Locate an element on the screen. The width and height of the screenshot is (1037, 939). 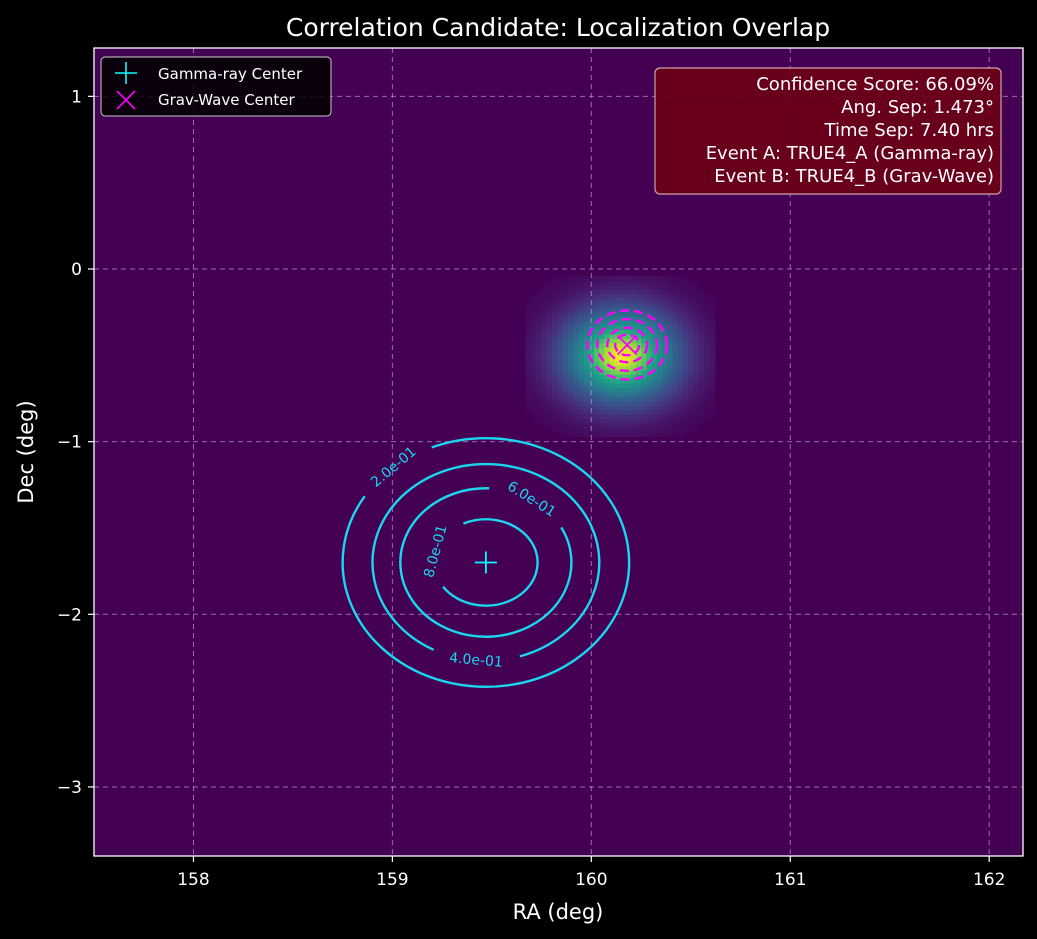
info-line-confidence: Confidence Score: 66.09% is located at coordinates (875, 84).